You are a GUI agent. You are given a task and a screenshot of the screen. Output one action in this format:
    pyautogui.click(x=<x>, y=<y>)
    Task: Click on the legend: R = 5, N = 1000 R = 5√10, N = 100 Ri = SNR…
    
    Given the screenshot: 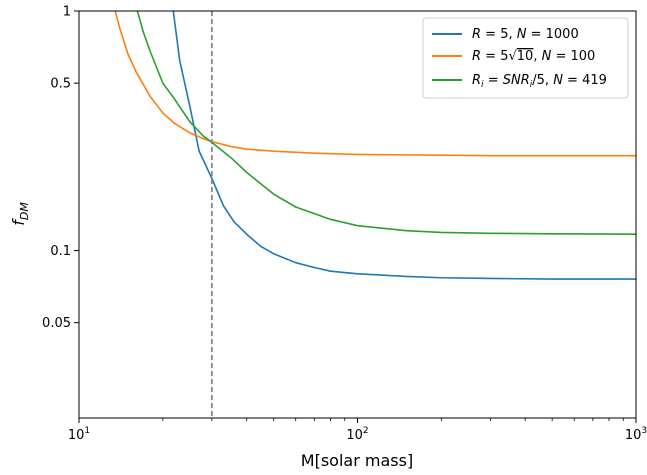 What is the action you would take?
    pyautogui.click(x=525, y=58)
    